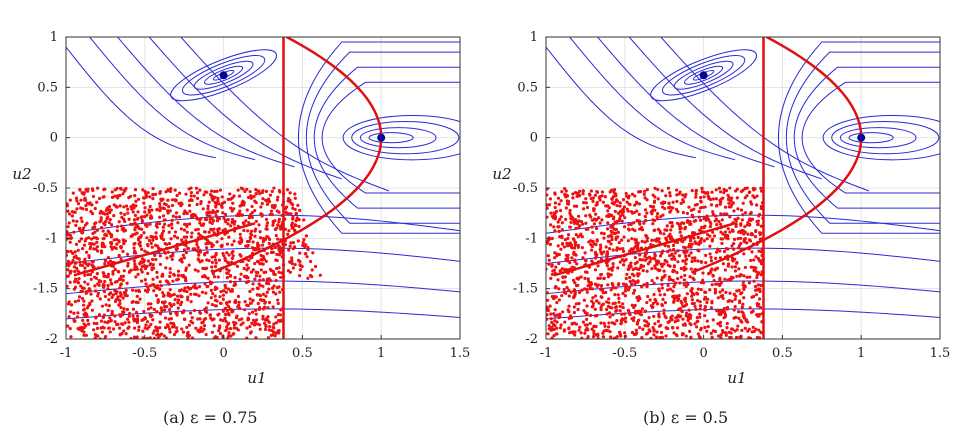  I want to click on x-tick-label: 1.5, so click(460, 353).